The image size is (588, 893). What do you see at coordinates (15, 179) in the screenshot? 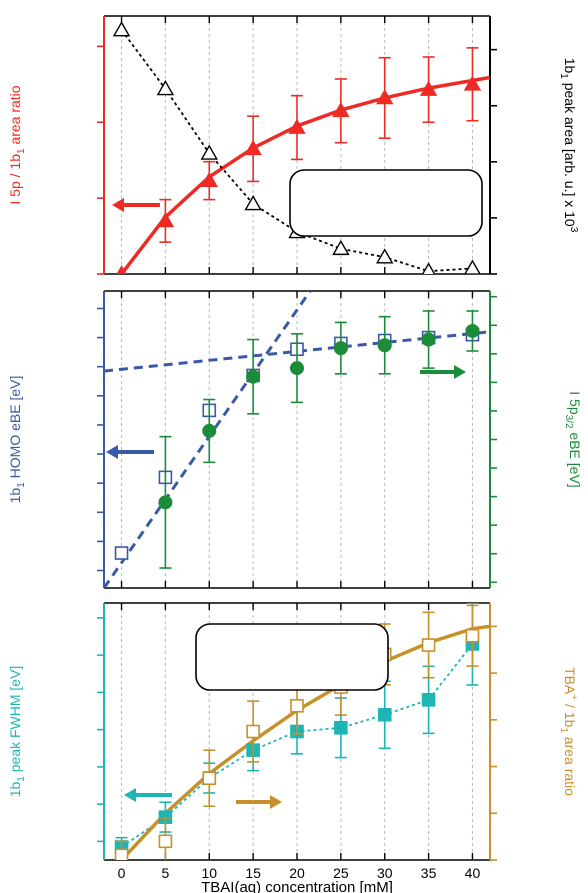
I see `left-axis-label-part: I 5p / 1b` at bounding box center [15, 179].